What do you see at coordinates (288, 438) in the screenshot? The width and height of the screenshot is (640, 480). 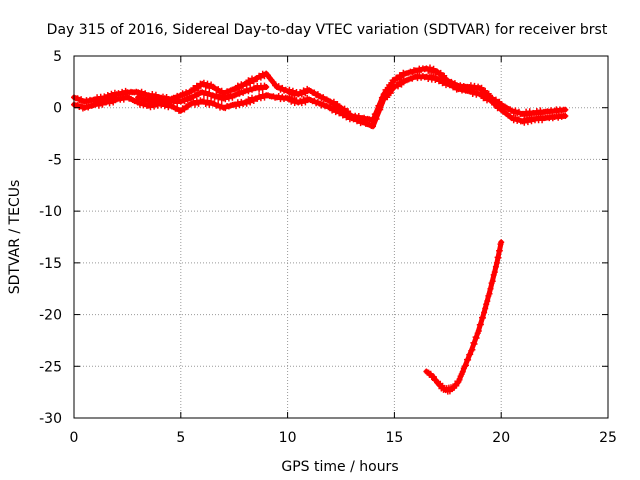 I see `x-tick-label: 10` at bounding box center [288, 438].